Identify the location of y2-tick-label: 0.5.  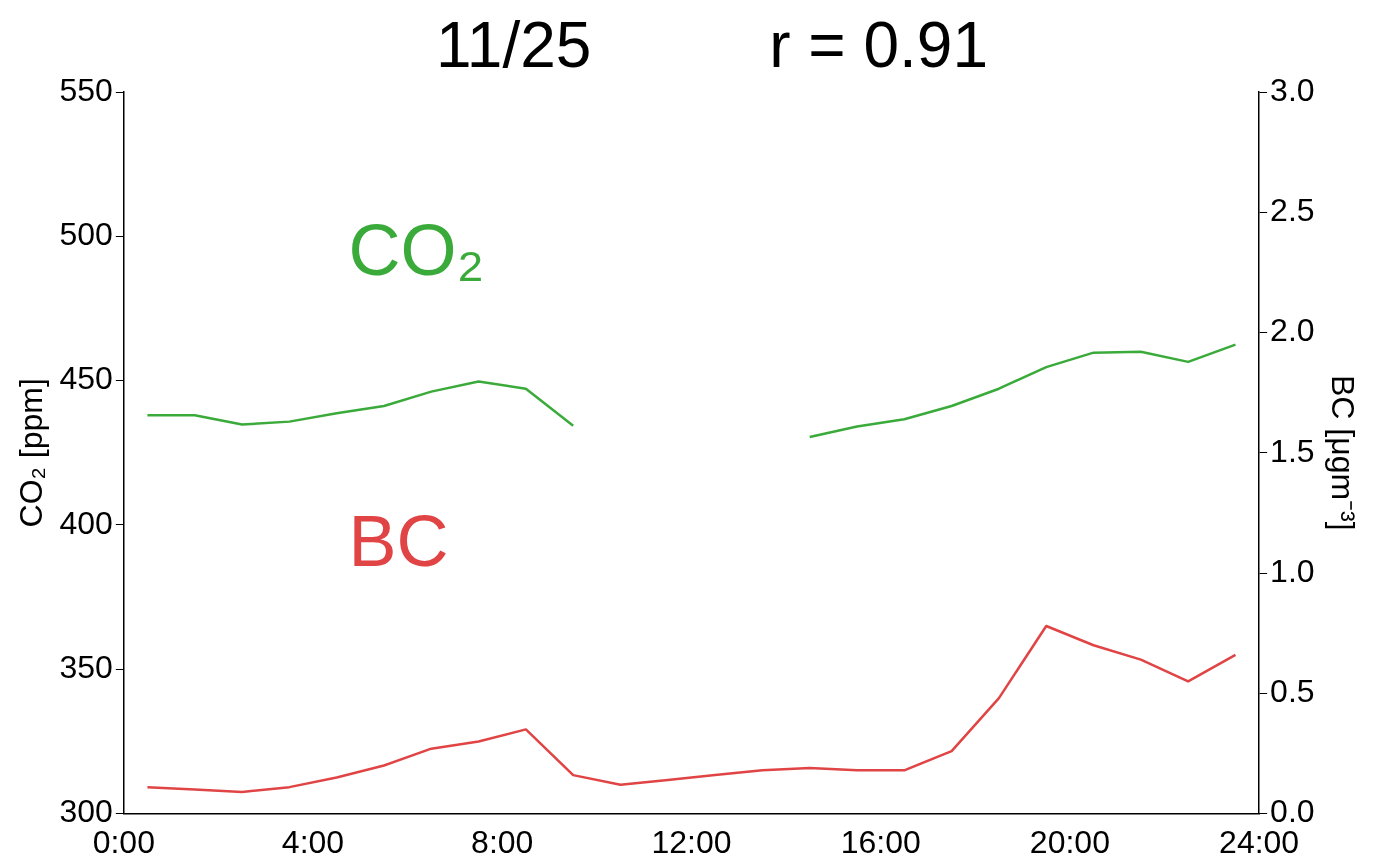
(1292, 691).